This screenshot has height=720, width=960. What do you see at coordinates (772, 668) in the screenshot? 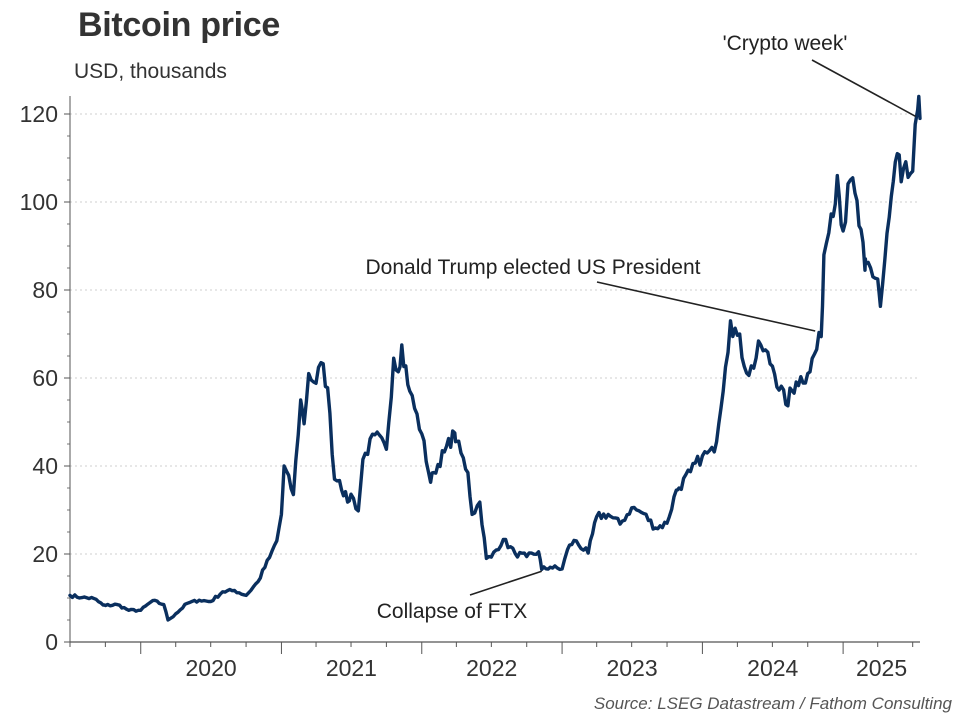
I see `x-tick-label: 2024` at bounding box center [772, 668].